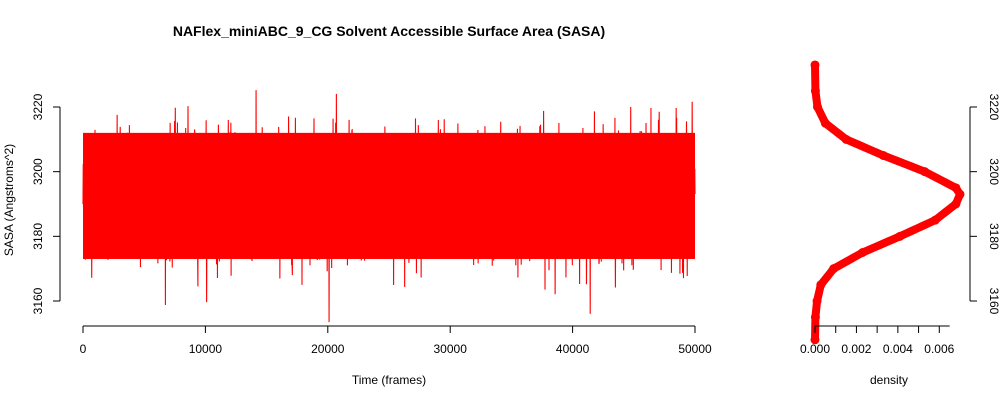 This screenshot has height=400, width=1000. I want to click on x-tick-label: 20000, so click(328, 349).